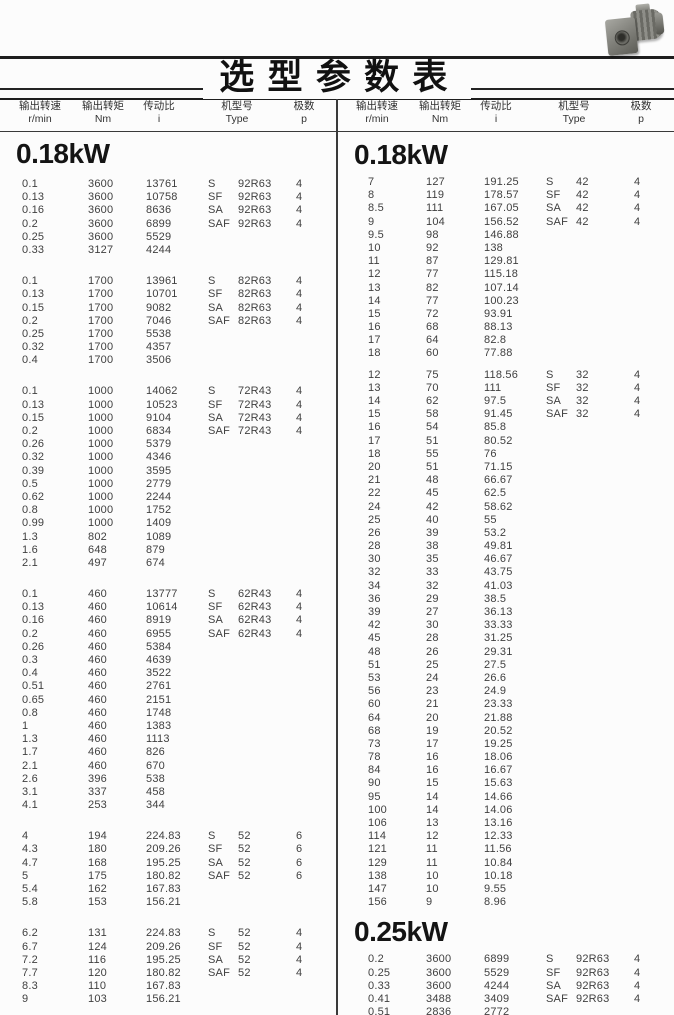 The image size is (674, 1015). Describe the element at coordinates (168, 933) in the screenshot. I see `table-row: 6.2 131 224.83 S 52 4` at that location.